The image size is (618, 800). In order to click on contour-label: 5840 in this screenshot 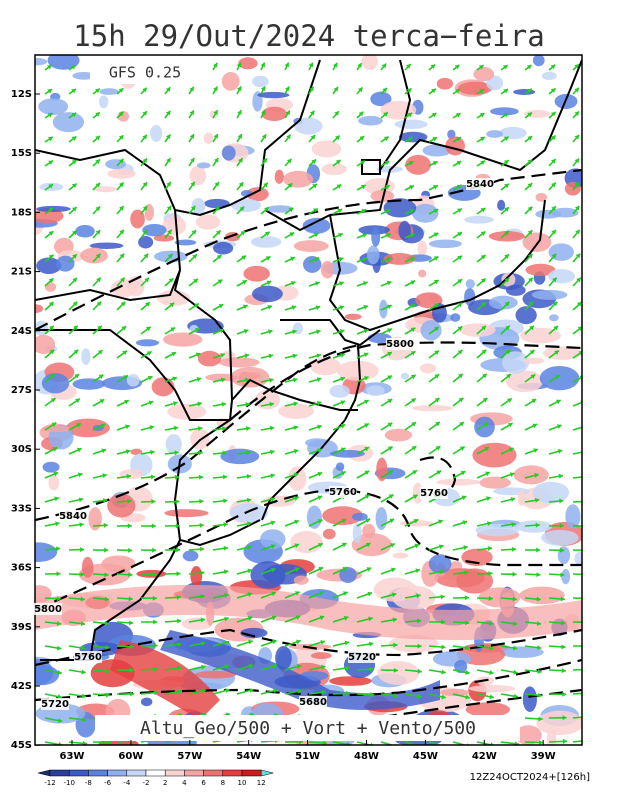, I will do `click(73, 516)`.